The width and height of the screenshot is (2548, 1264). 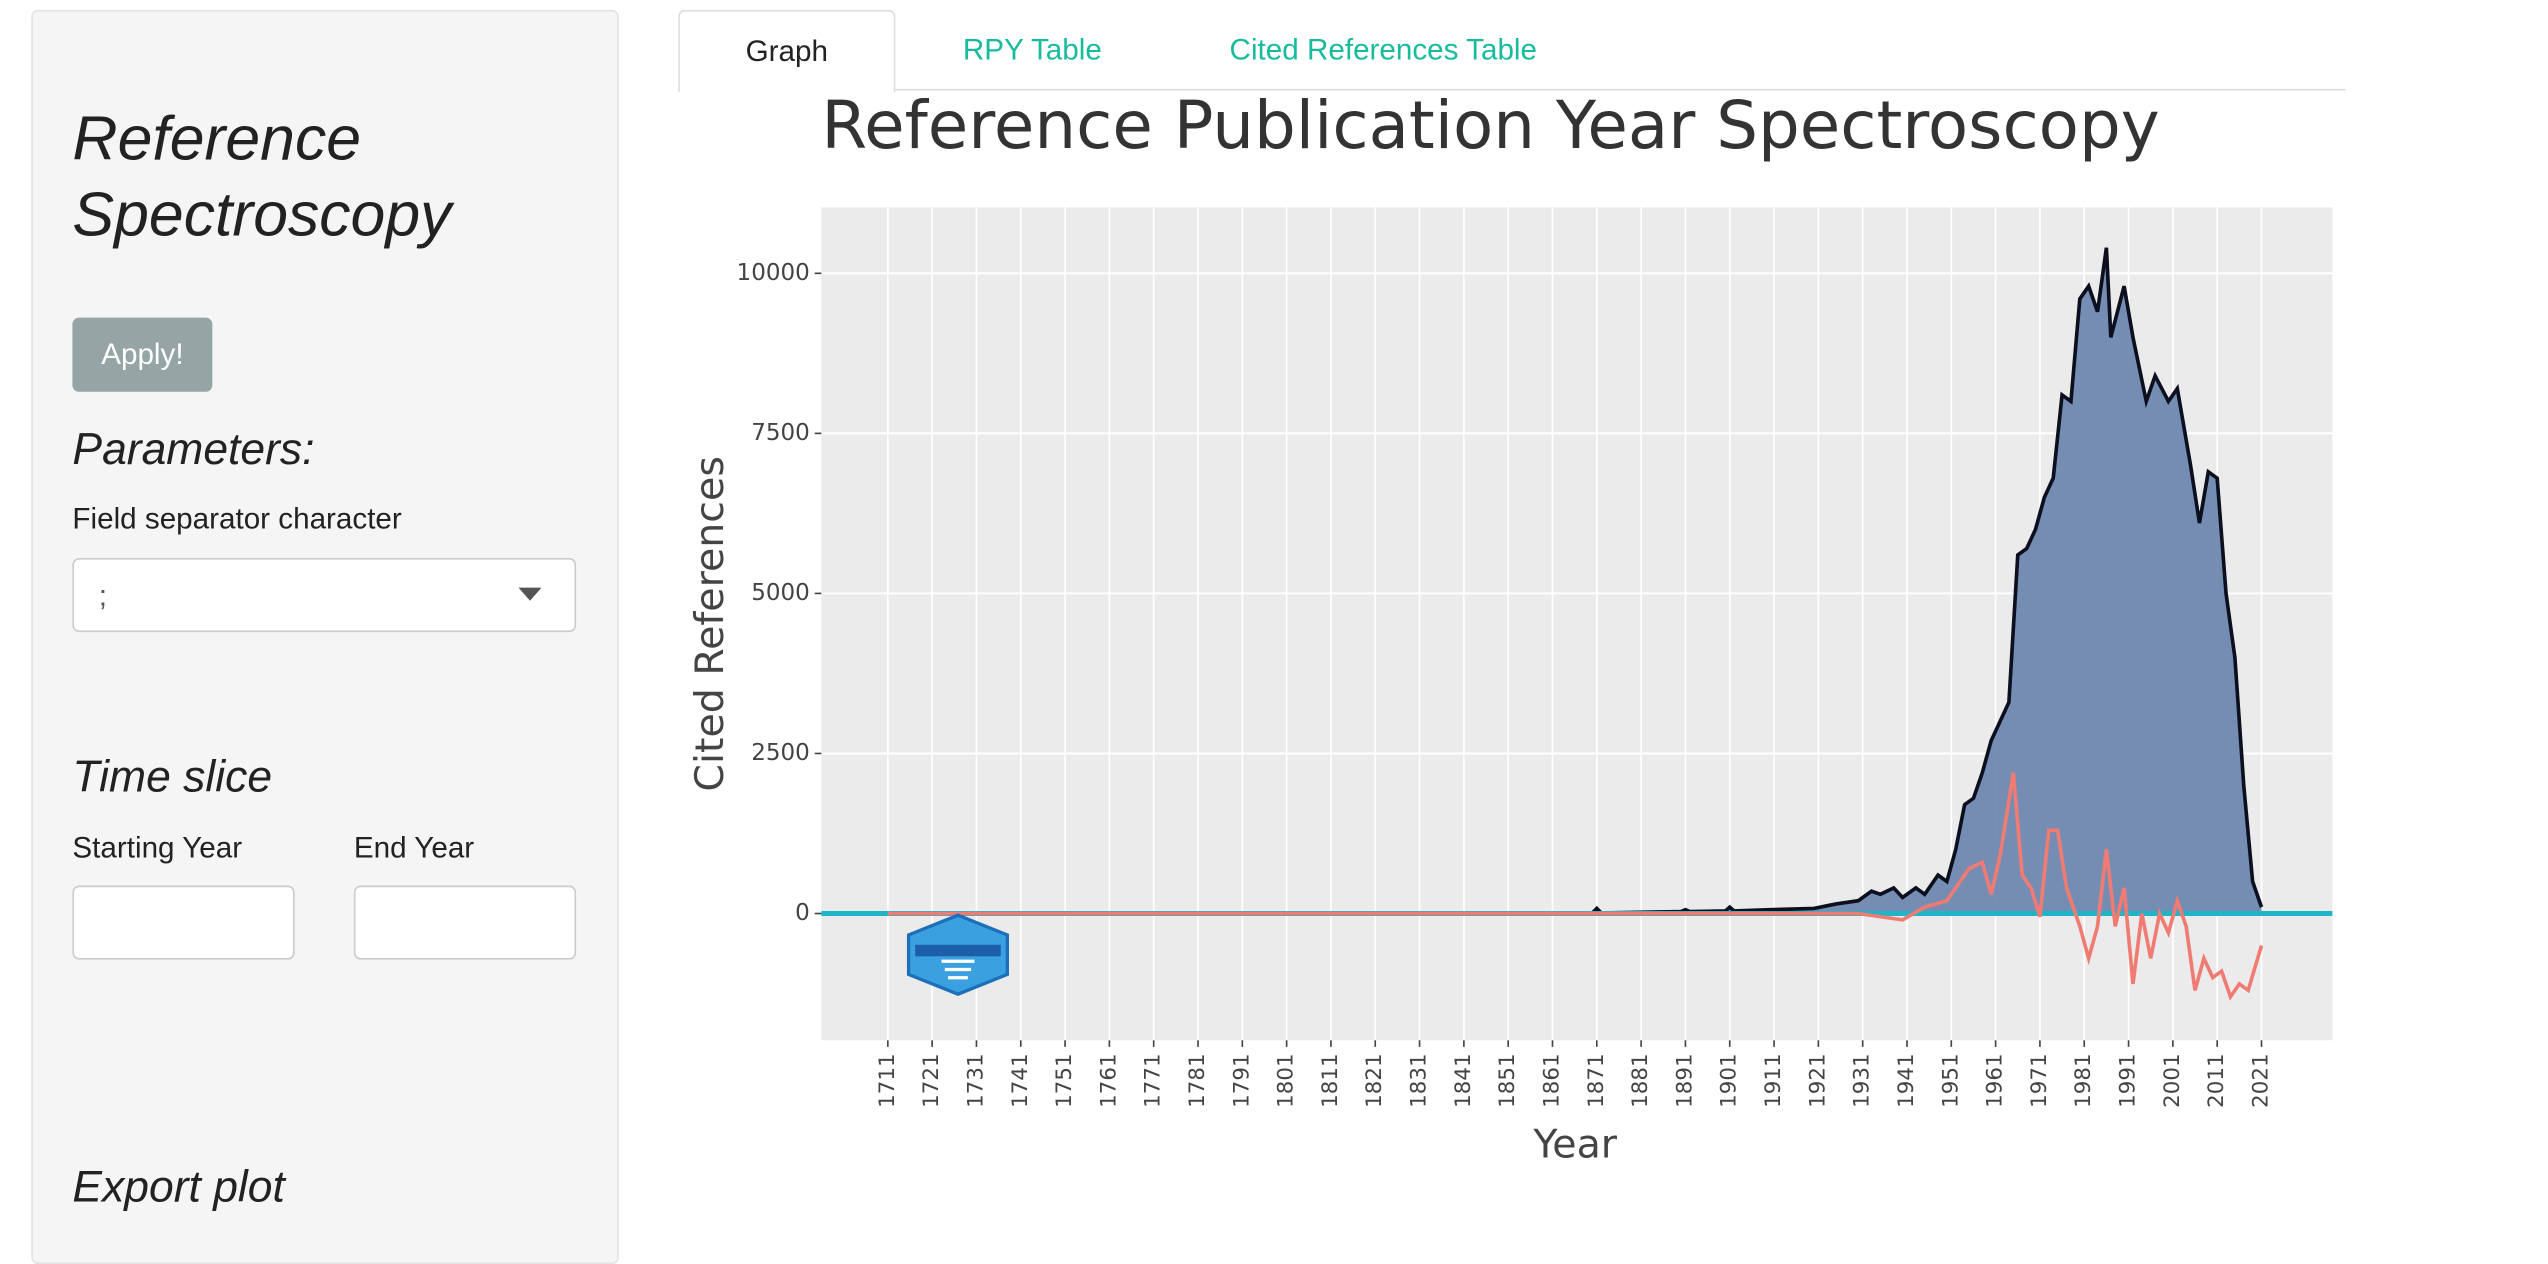 What do you see at coordinates (1507, 1080) in the screenshot?
I see `x-tick-label: 1851` at bounding box center [1507, 1080].